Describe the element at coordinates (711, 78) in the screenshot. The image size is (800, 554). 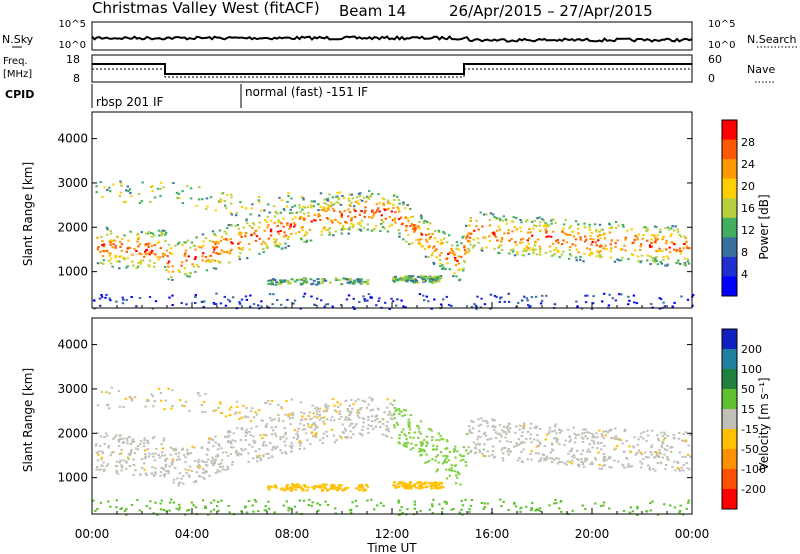
I see `freq-right-tick-bottom: 0` at that location.